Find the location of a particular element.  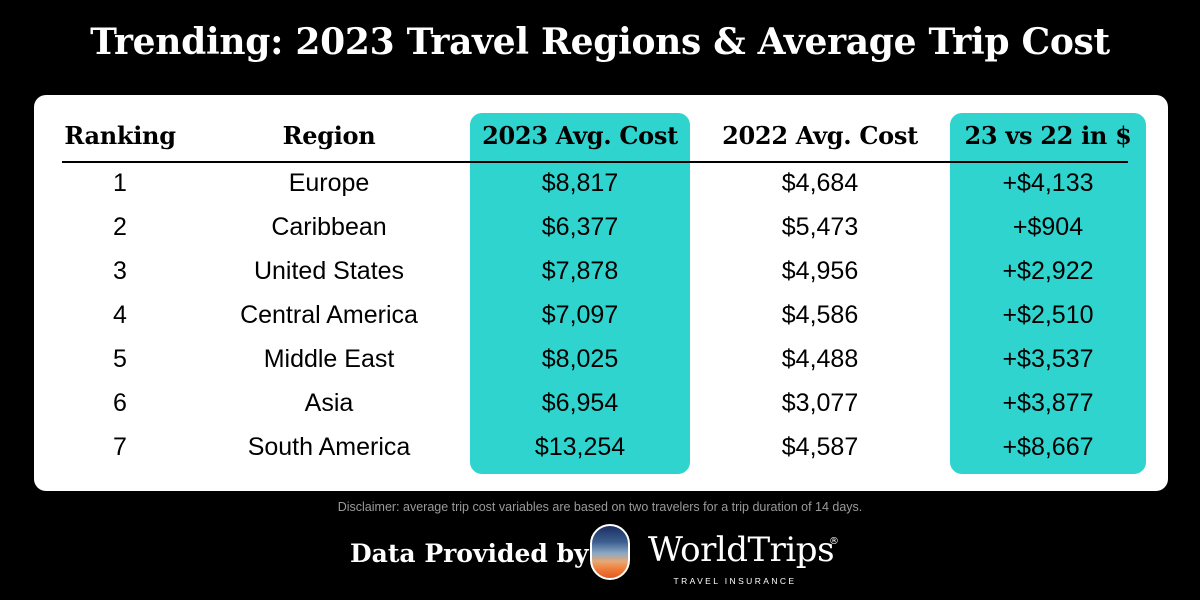

data-credit-text: Data Provided by is located at coordinates (469, 553).